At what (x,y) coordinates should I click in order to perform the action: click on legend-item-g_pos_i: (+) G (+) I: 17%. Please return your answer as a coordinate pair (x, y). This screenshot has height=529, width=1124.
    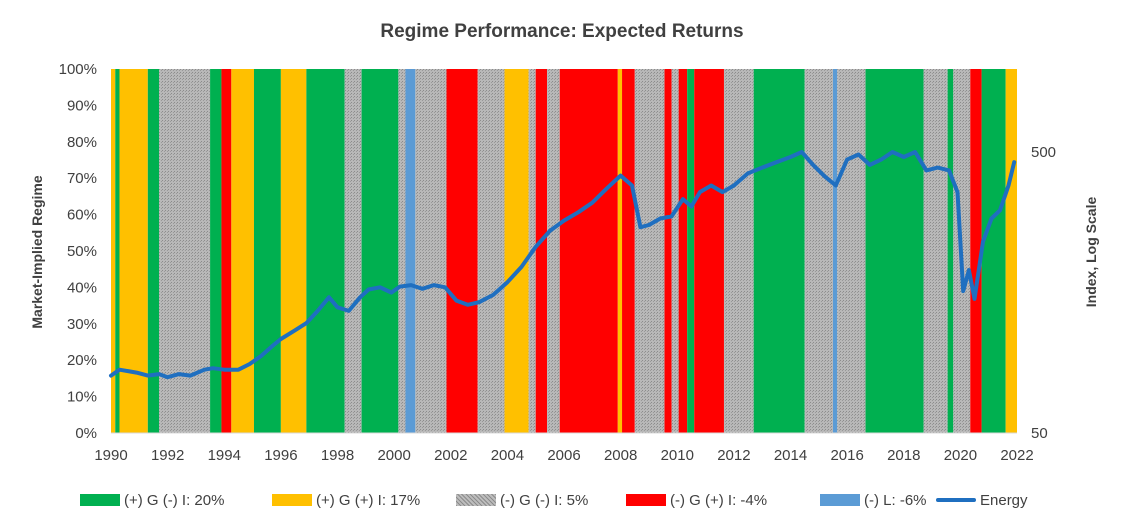
    Looking at the image, I should click on (346, 500).